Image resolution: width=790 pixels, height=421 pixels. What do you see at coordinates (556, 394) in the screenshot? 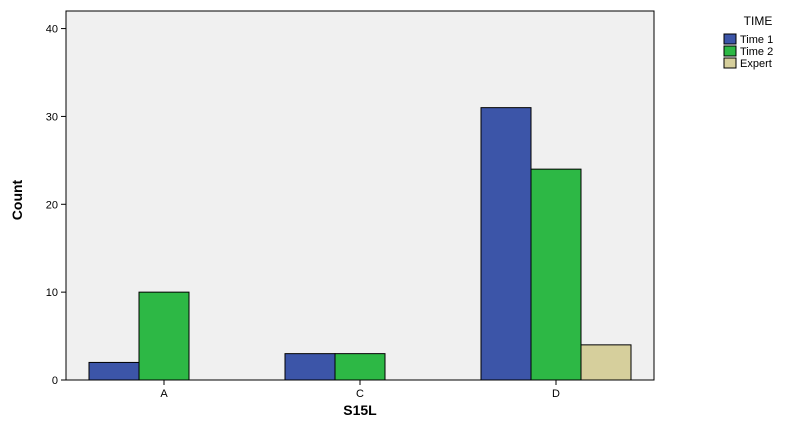
I see `x-tick-label: D` at bounding box center [556, 394].